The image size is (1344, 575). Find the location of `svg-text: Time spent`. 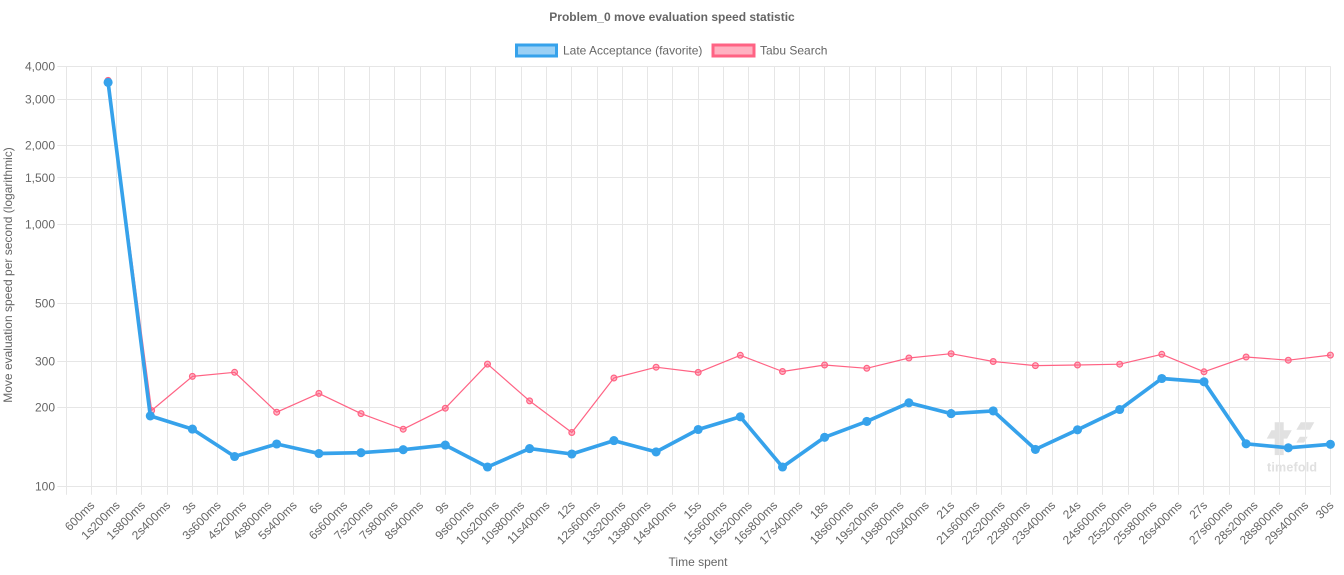

svg-text: Time spent is located at coordinates (699, 562).